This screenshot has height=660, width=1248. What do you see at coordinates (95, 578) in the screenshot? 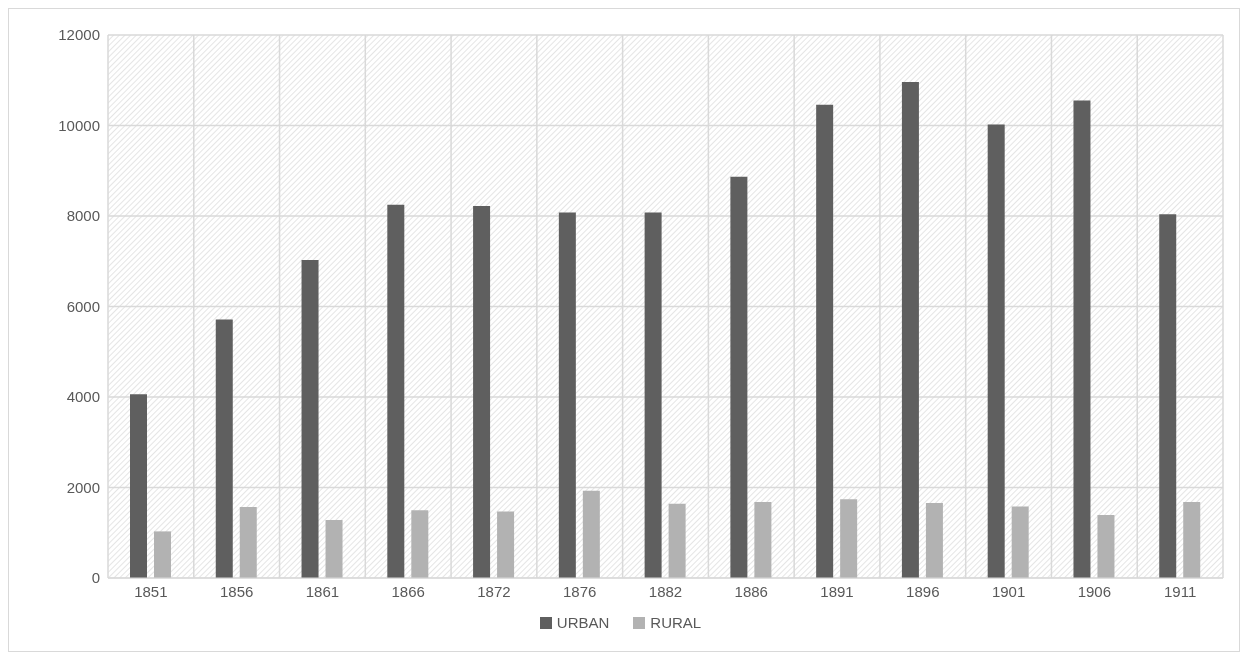
I see `y-tick-label: 0` at bounding box center [95, 578].